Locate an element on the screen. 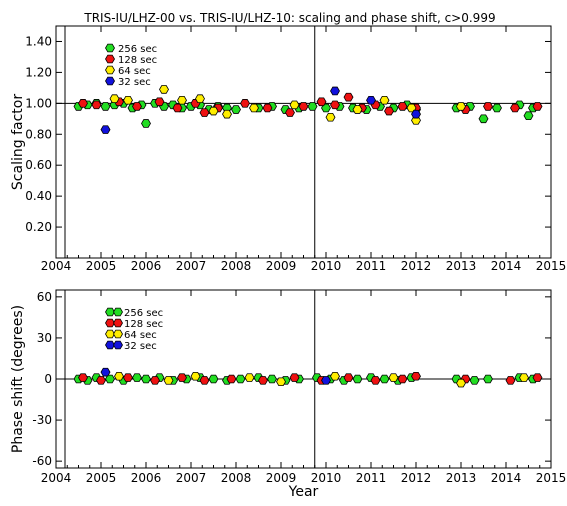 The width and height of the screenshot is (567, 506). y-tick-label: -30 is located at coordinates (42, 420).